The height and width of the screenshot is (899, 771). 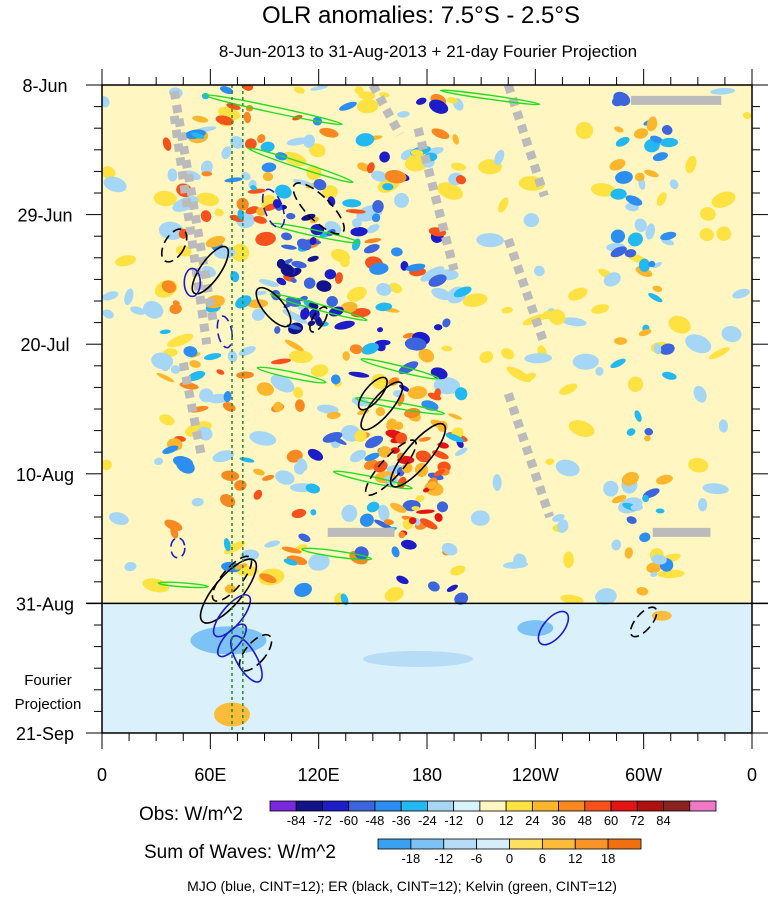 What do you see at coordinates (585, 820) in the screenshot?
I see `obs-level-label: 48` at bounding box center [585, 820].